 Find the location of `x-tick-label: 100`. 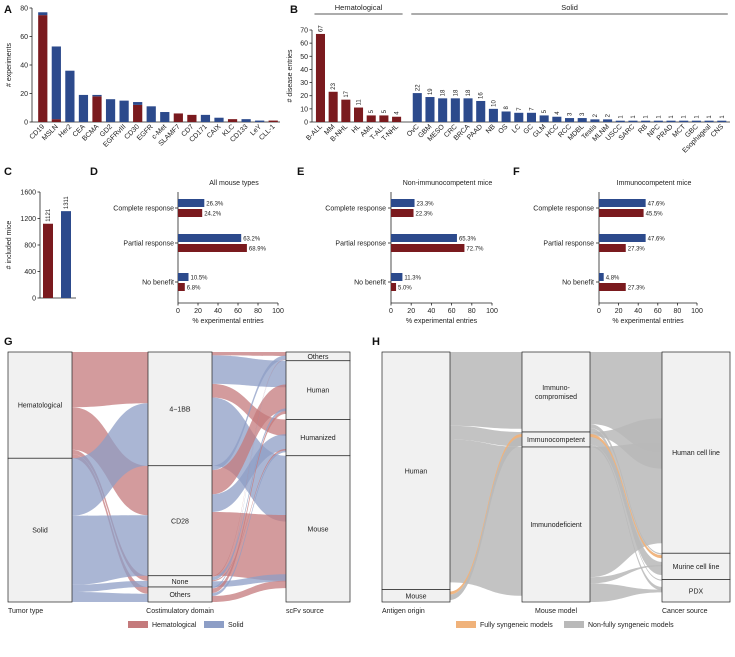

x-tick-label: 100 is located at coordinates (697, 311).